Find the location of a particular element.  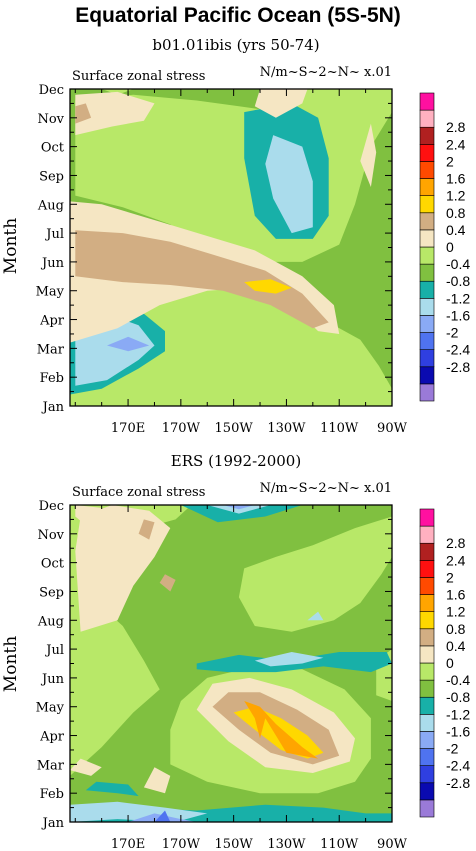

y-tick-label: Dec is located at coordinates (51, 90).